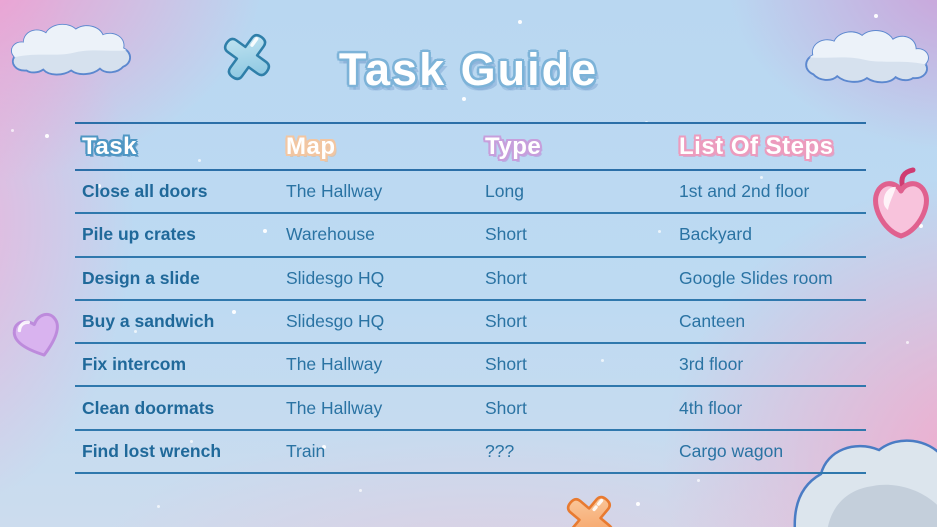 This screenshot has height=527, width=937. What do you see at coordinates (145, 191) in the screenshot?
I see `cell-task: Close all doors` at bounding box center [145, 191].